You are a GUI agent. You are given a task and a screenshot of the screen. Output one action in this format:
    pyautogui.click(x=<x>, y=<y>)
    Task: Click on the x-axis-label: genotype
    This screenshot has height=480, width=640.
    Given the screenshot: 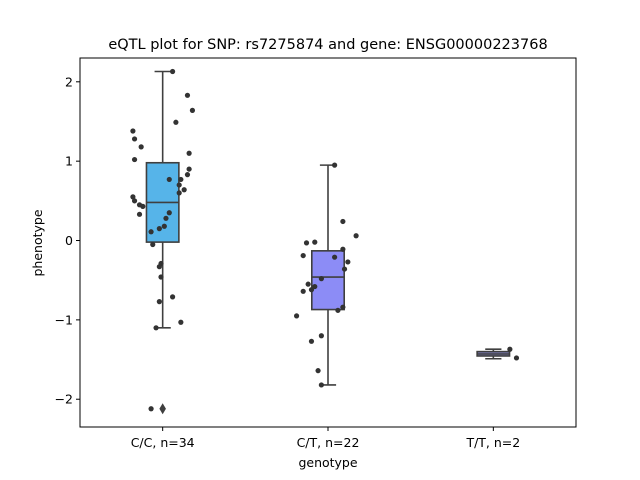 What is the action you would take?
    pyautogui.click(x=327, y=462)
    